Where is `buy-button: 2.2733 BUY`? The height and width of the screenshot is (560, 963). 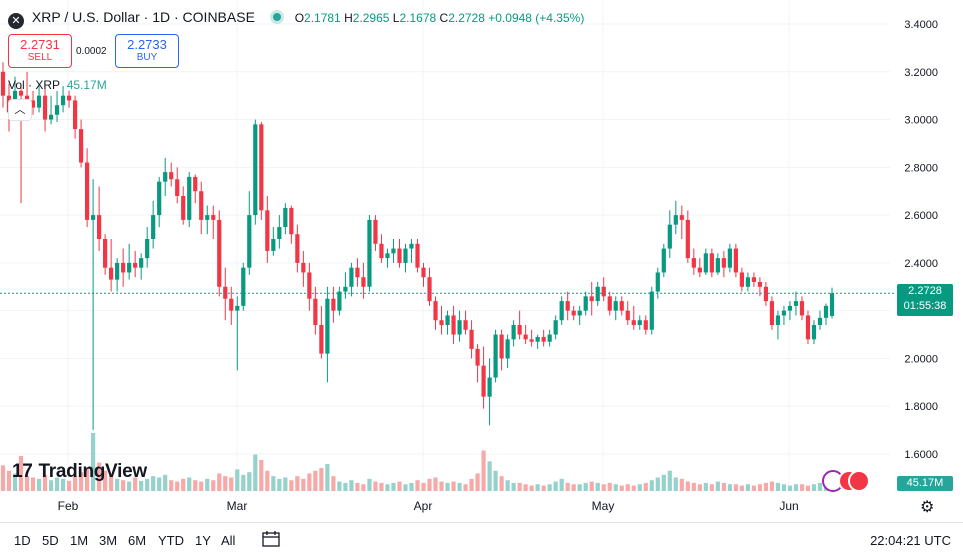
buy-button: 2.2733 BUY is located at coordinates (147, 51).